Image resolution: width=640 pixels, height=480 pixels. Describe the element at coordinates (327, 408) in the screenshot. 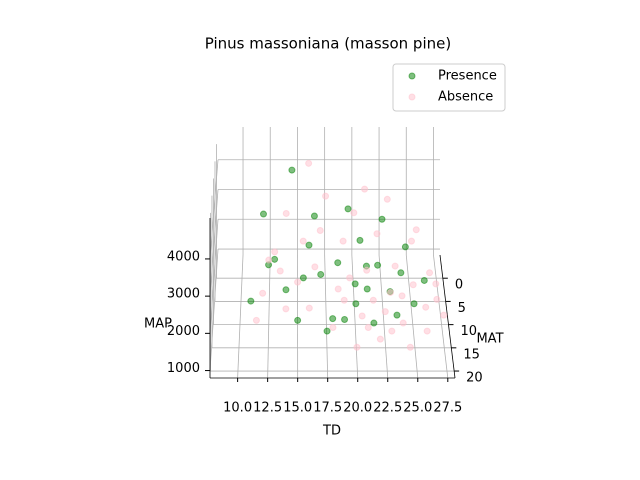

I see `x-tick-label: 17.5` at that location.